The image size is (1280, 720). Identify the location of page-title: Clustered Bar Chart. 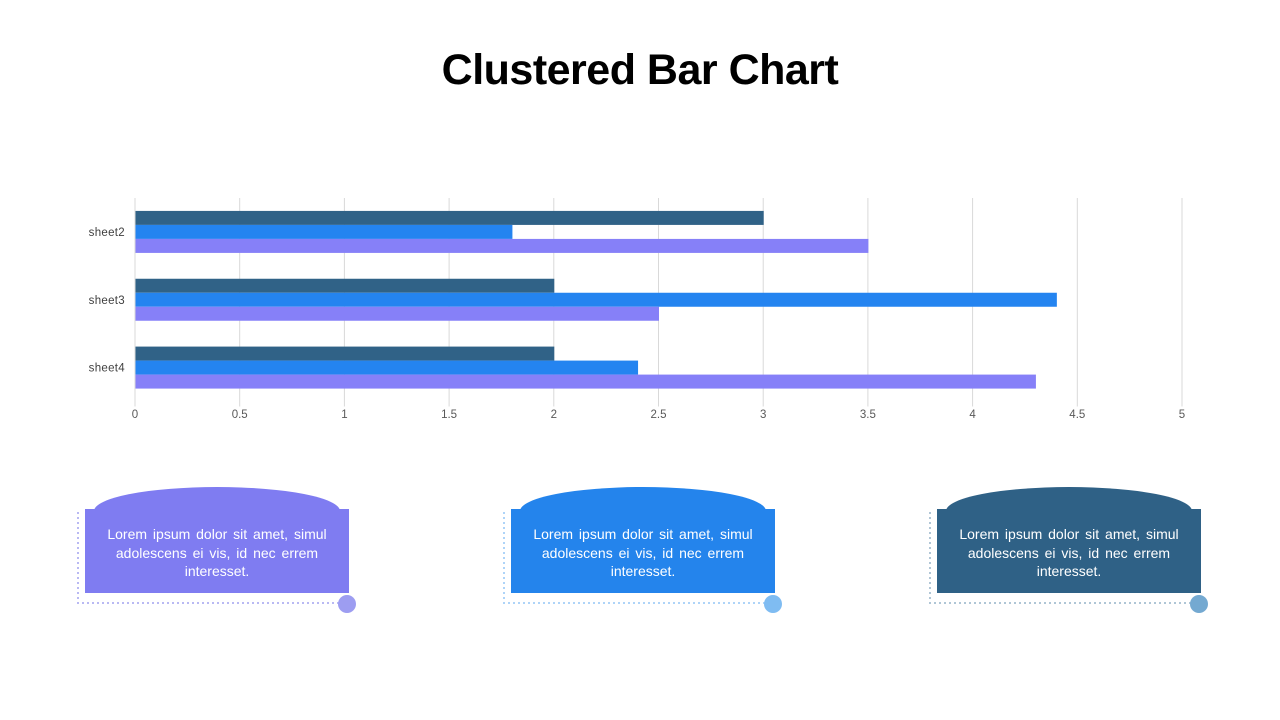
(640, 70).